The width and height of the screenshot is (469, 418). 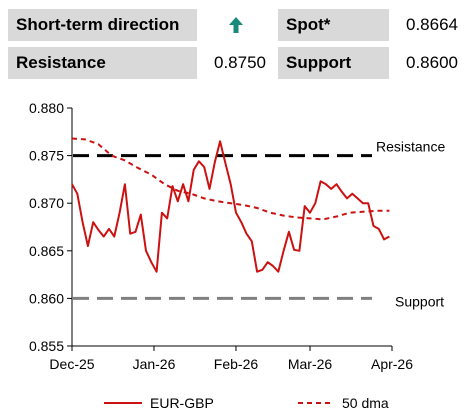 What do you see at coordinates (230, 179) in the screenshot?
I see `dma-50-line` at bounding box center [230, 179].